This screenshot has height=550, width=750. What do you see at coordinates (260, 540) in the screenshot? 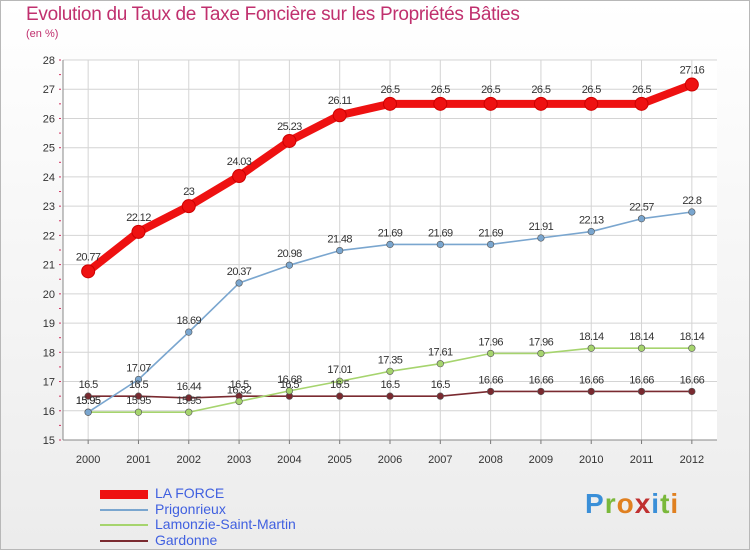
I see `legend-item: Gardonne` at bounding box center [260, 540].